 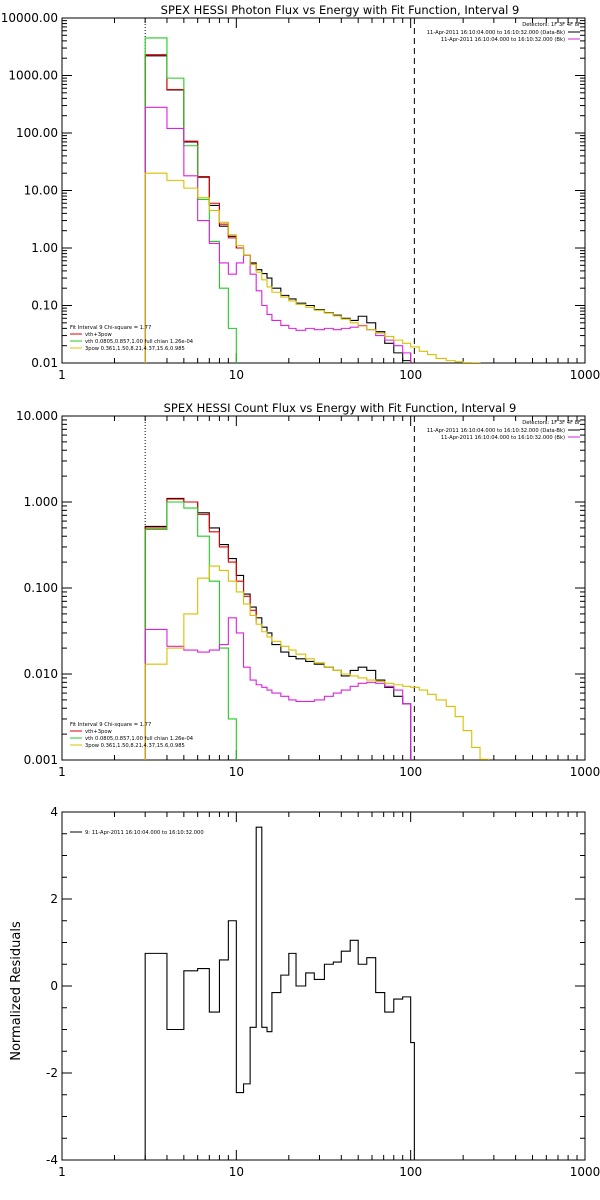 What do you see at coordinates (52, 1073) in the screenshot?
I see `y-tick-label: -2` at bounding box center [52, 1073].